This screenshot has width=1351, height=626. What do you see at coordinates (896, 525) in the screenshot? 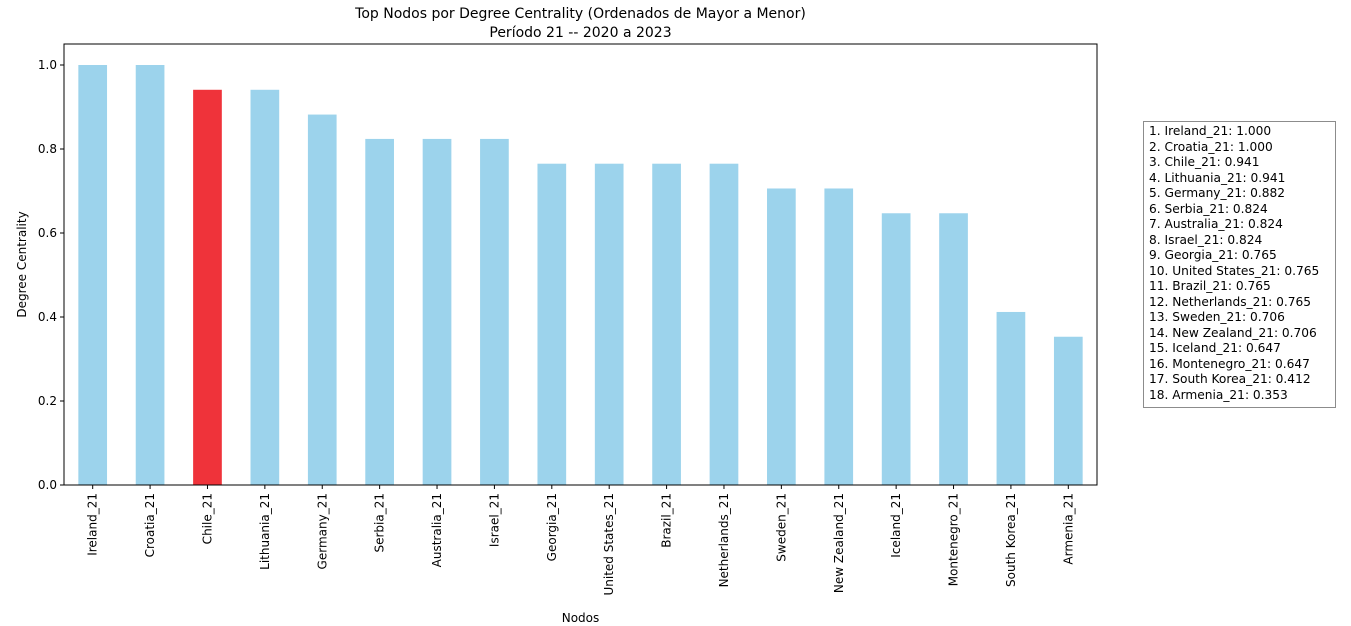
I see `x-tick-label: Iceland_21` at bounding box center [896, 525].